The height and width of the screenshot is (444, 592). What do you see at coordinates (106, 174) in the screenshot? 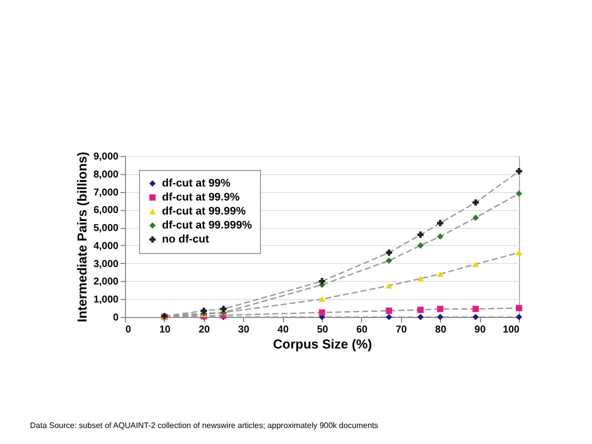
I see `y-tick-label: 8,000` at bounding box center [106, 174].